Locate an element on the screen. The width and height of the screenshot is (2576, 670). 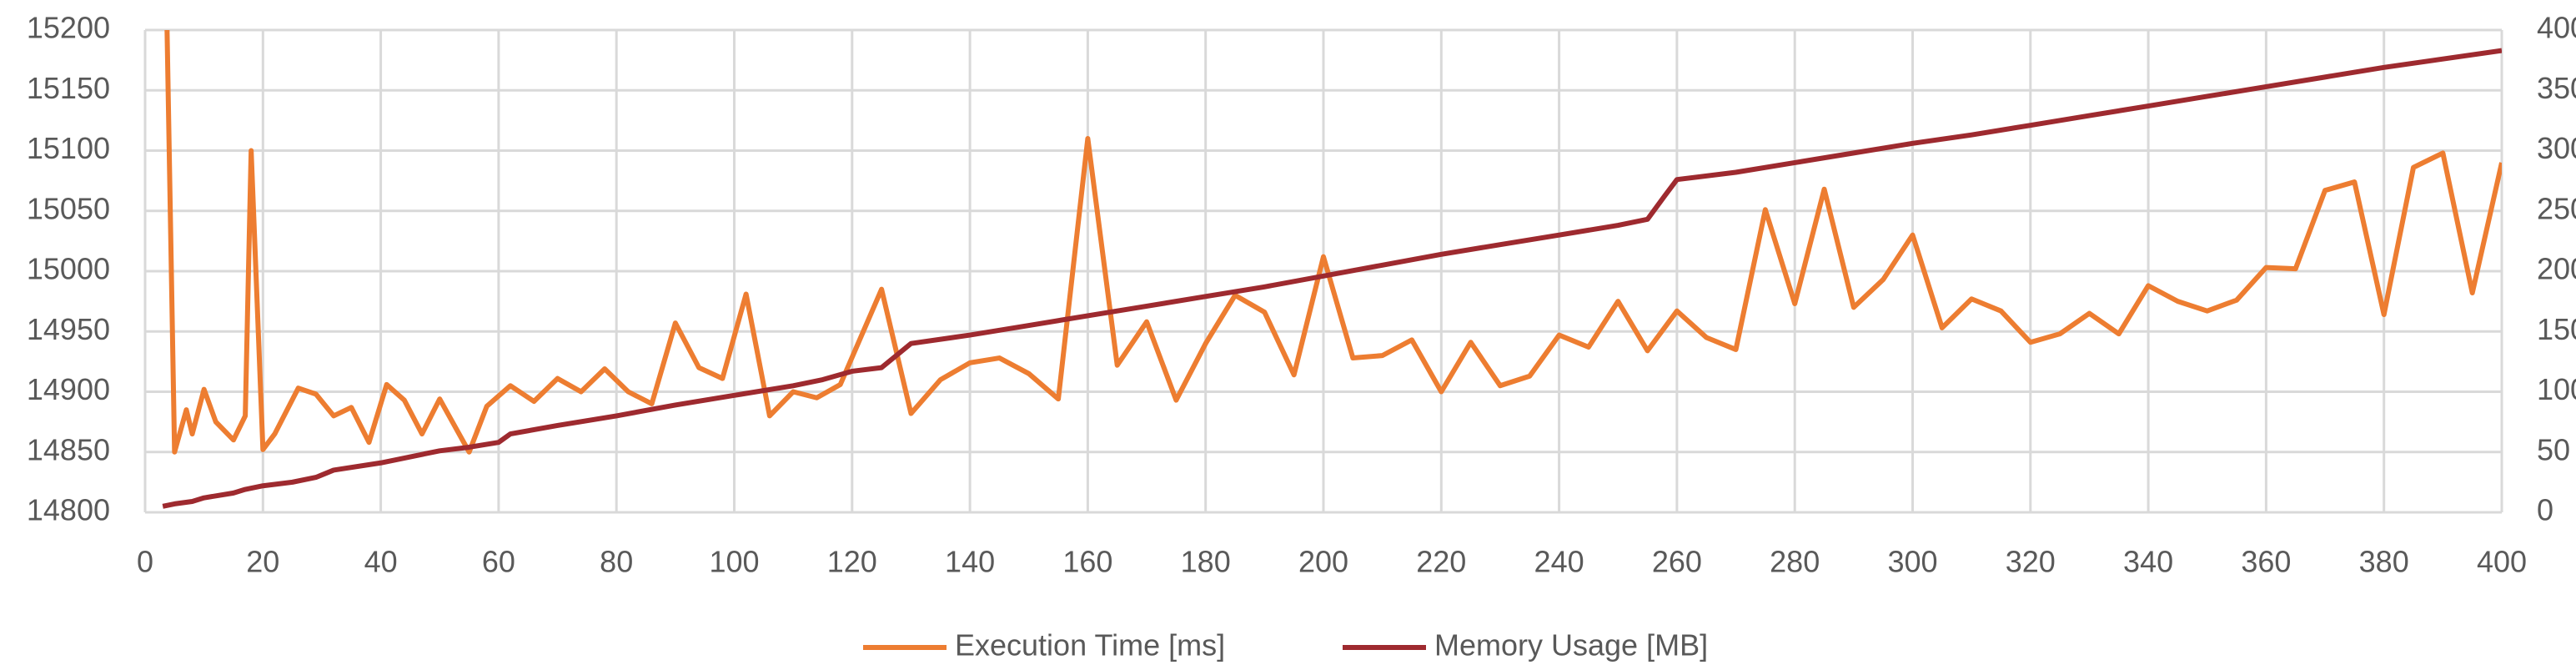
x-tick-label: 240 is located at coordinates (1559, 562).